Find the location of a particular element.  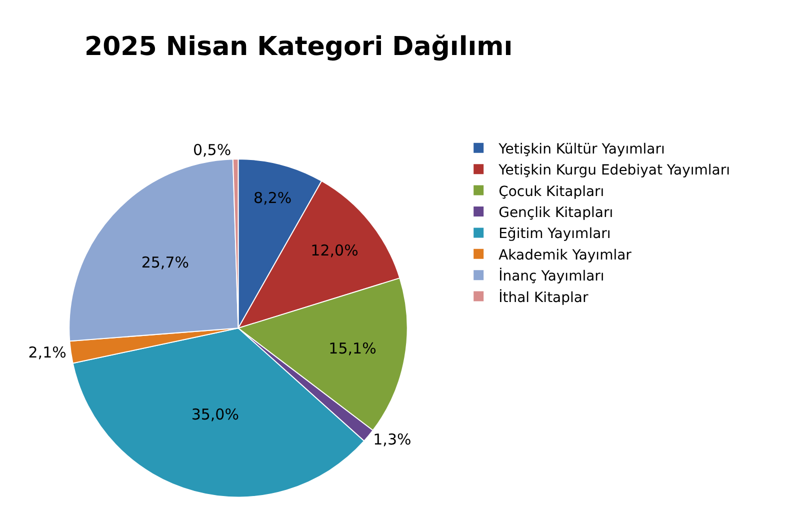

data-label: 12,0% is located at coordinates (334, 251).